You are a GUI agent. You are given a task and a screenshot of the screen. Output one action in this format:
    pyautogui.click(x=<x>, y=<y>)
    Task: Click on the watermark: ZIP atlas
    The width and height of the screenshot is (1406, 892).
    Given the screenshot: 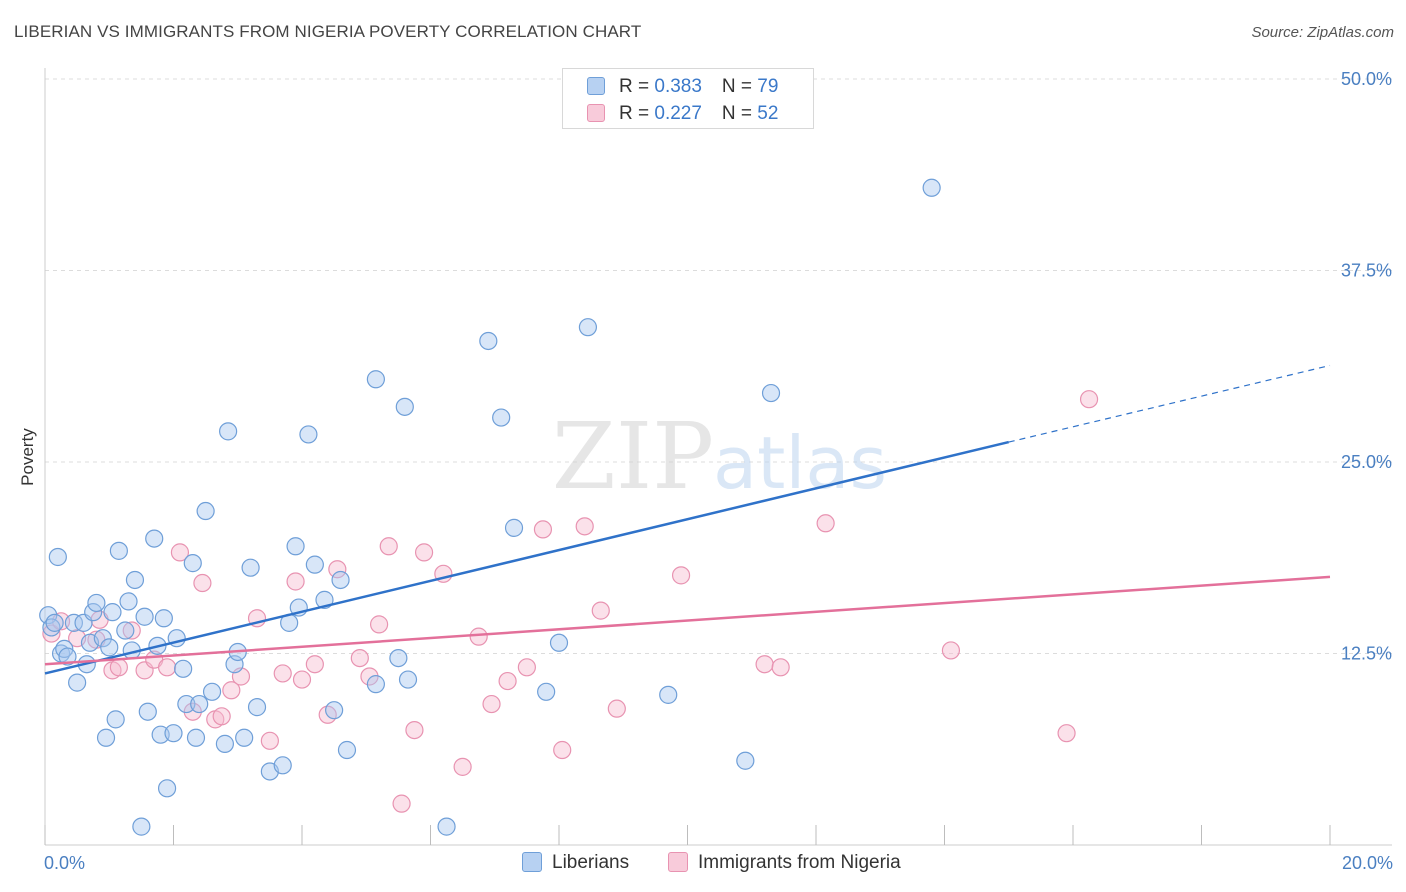 What is the action you would take?
    pyautogui.click(x=719, y=456)
    